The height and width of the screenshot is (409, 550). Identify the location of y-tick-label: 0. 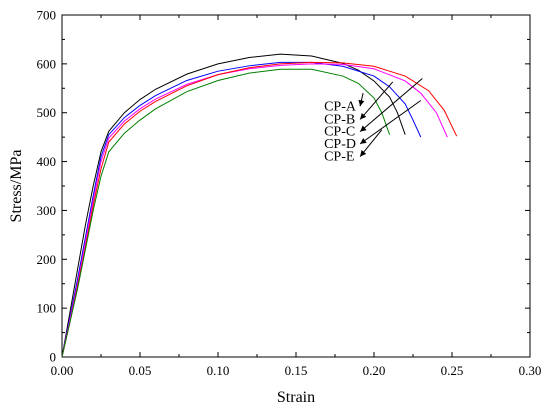
(53, 357).